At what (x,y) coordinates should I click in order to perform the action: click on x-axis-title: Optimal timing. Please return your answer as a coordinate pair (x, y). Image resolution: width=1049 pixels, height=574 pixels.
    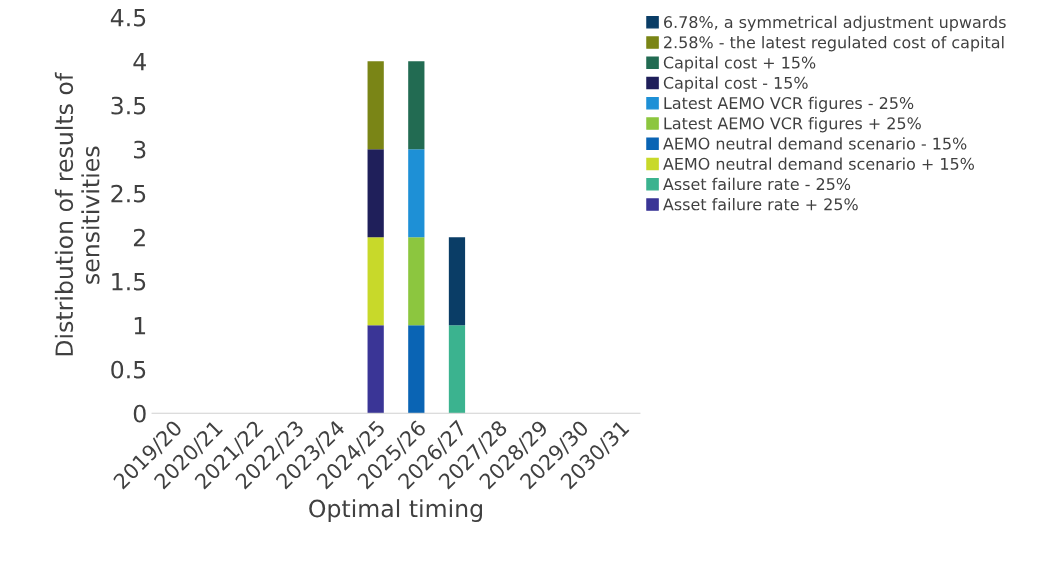
    Looking at the image, I should click on (395, 510).